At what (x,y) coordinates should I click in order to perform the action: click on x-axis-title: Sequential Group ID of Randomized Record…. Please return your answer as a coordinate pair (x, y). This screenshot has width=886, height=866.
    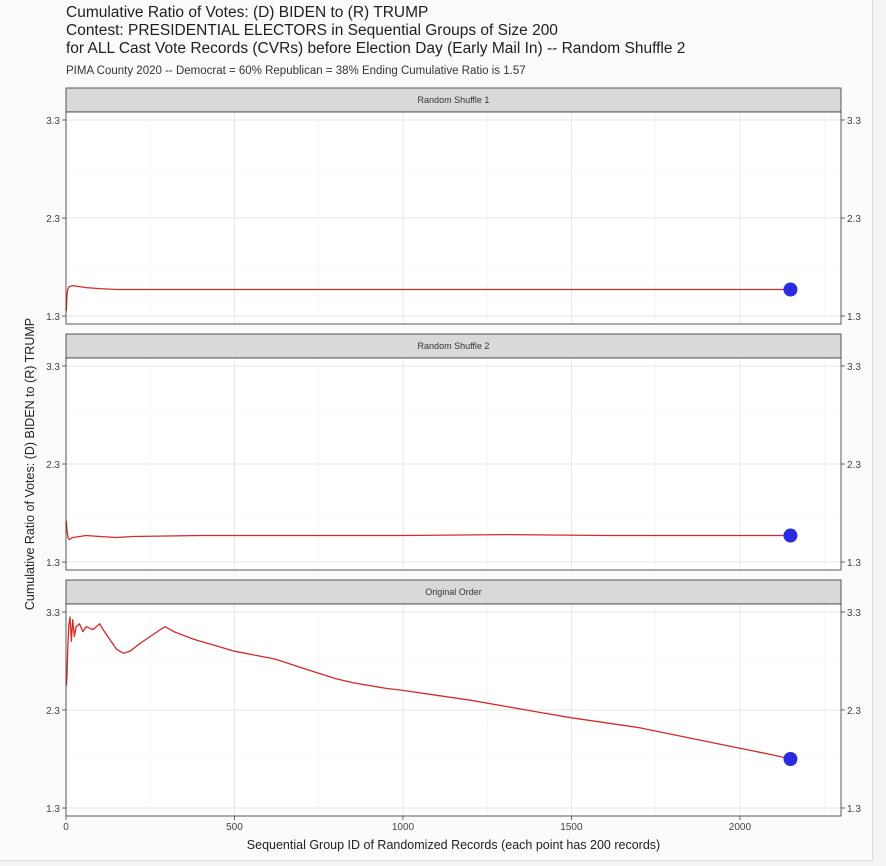
    Looking at the image, I should click on (453, 845).